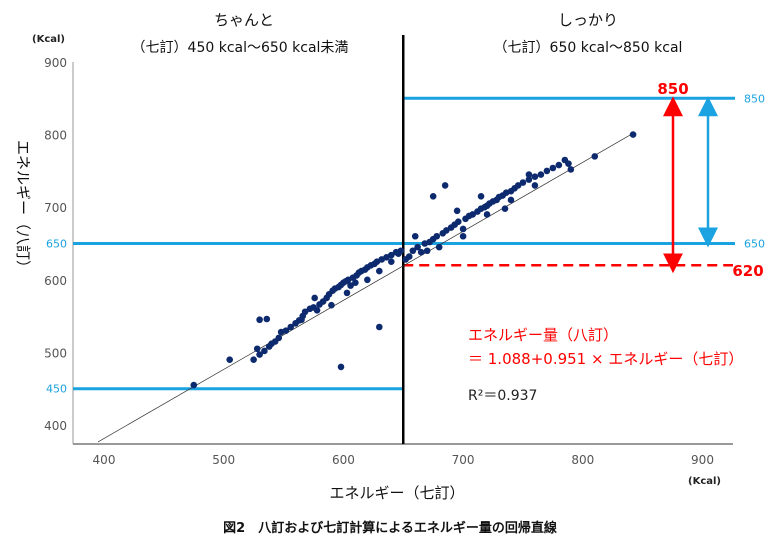 The width and height of the screenshot is (779, 552). I want to click on x-tick-label: 900, so click(702, 460).